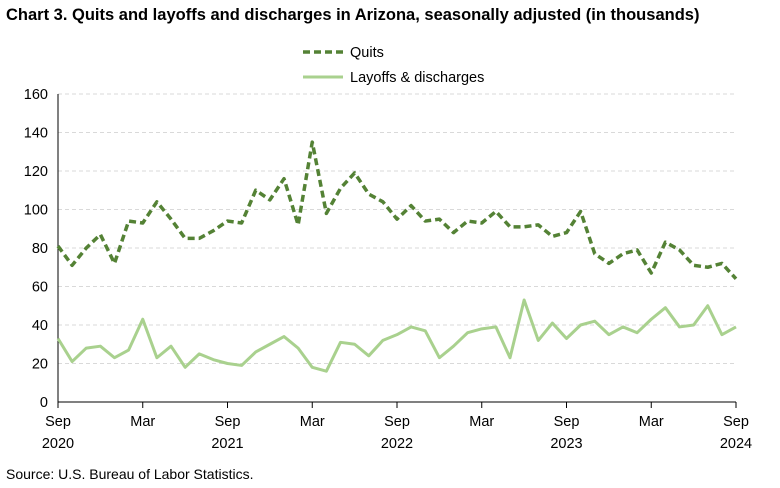  I want to click on series-line-layoffs-discharges, so click(396, 335).